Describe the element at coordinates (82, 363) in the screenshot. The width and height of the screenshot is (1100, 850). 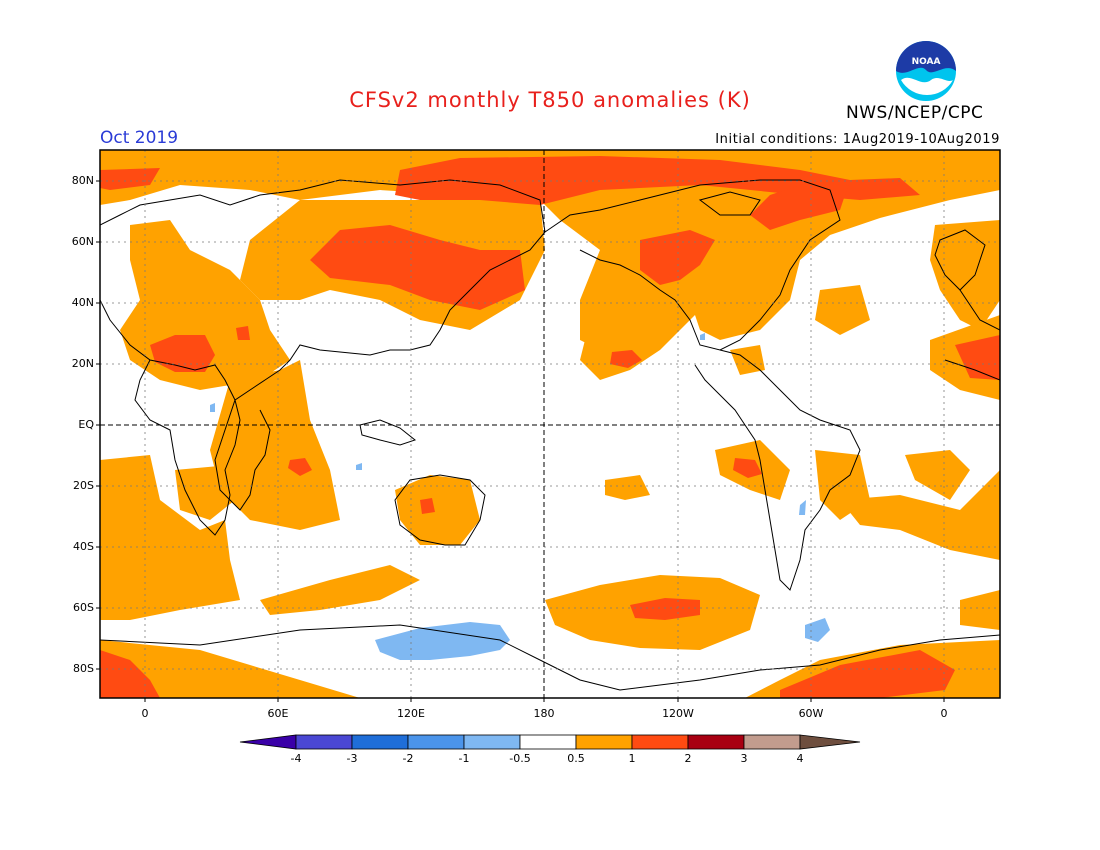
I see `lat-label: 20N` at that location.